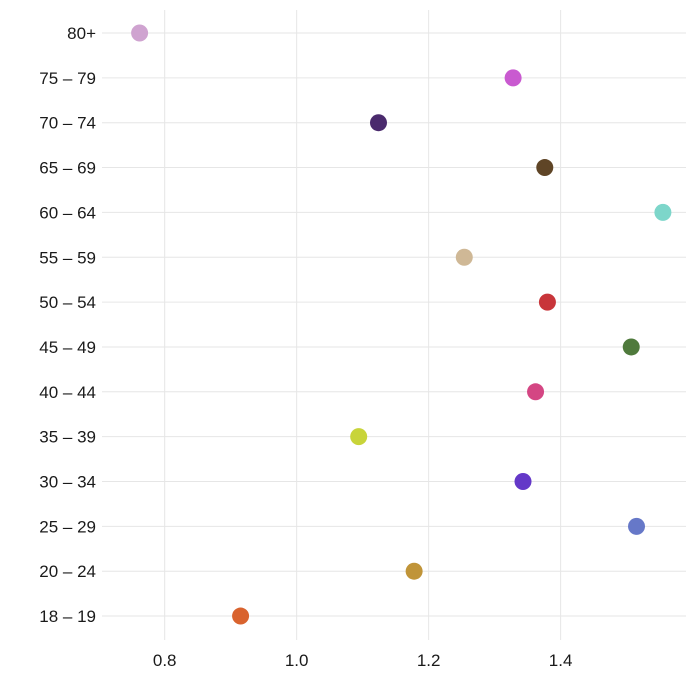 The image size is (700, 700). Describe the element at coordinates (363, 660) in the screenshot. I see `x-axis-labels: 0.8 1.0 1.2 1.4` at that location.